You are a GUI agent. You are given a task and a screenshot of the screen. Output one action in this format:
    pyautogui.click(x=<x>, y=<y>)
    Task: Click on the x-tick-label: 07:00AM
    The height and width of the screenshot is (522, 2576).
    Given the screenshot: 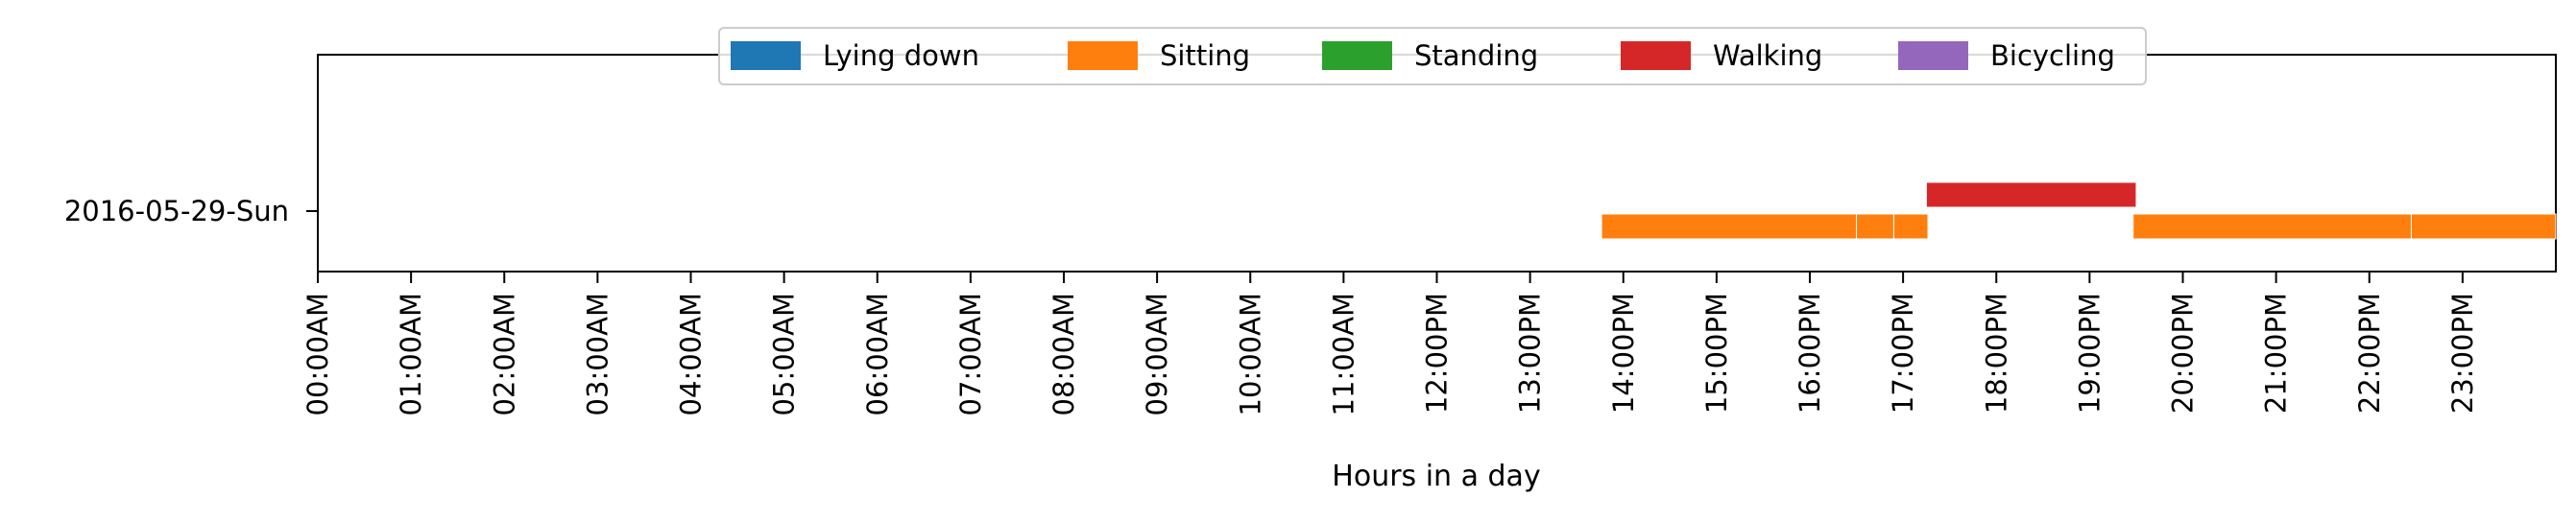 What is the action you would take?
    pyautogui.click(x=970, y=354)
    